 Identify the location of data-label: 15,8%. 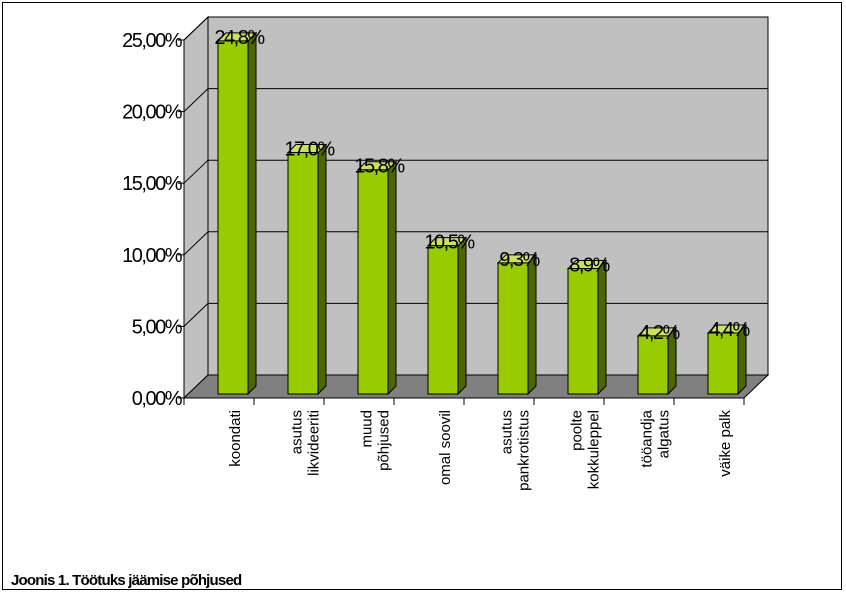
(379, 167).